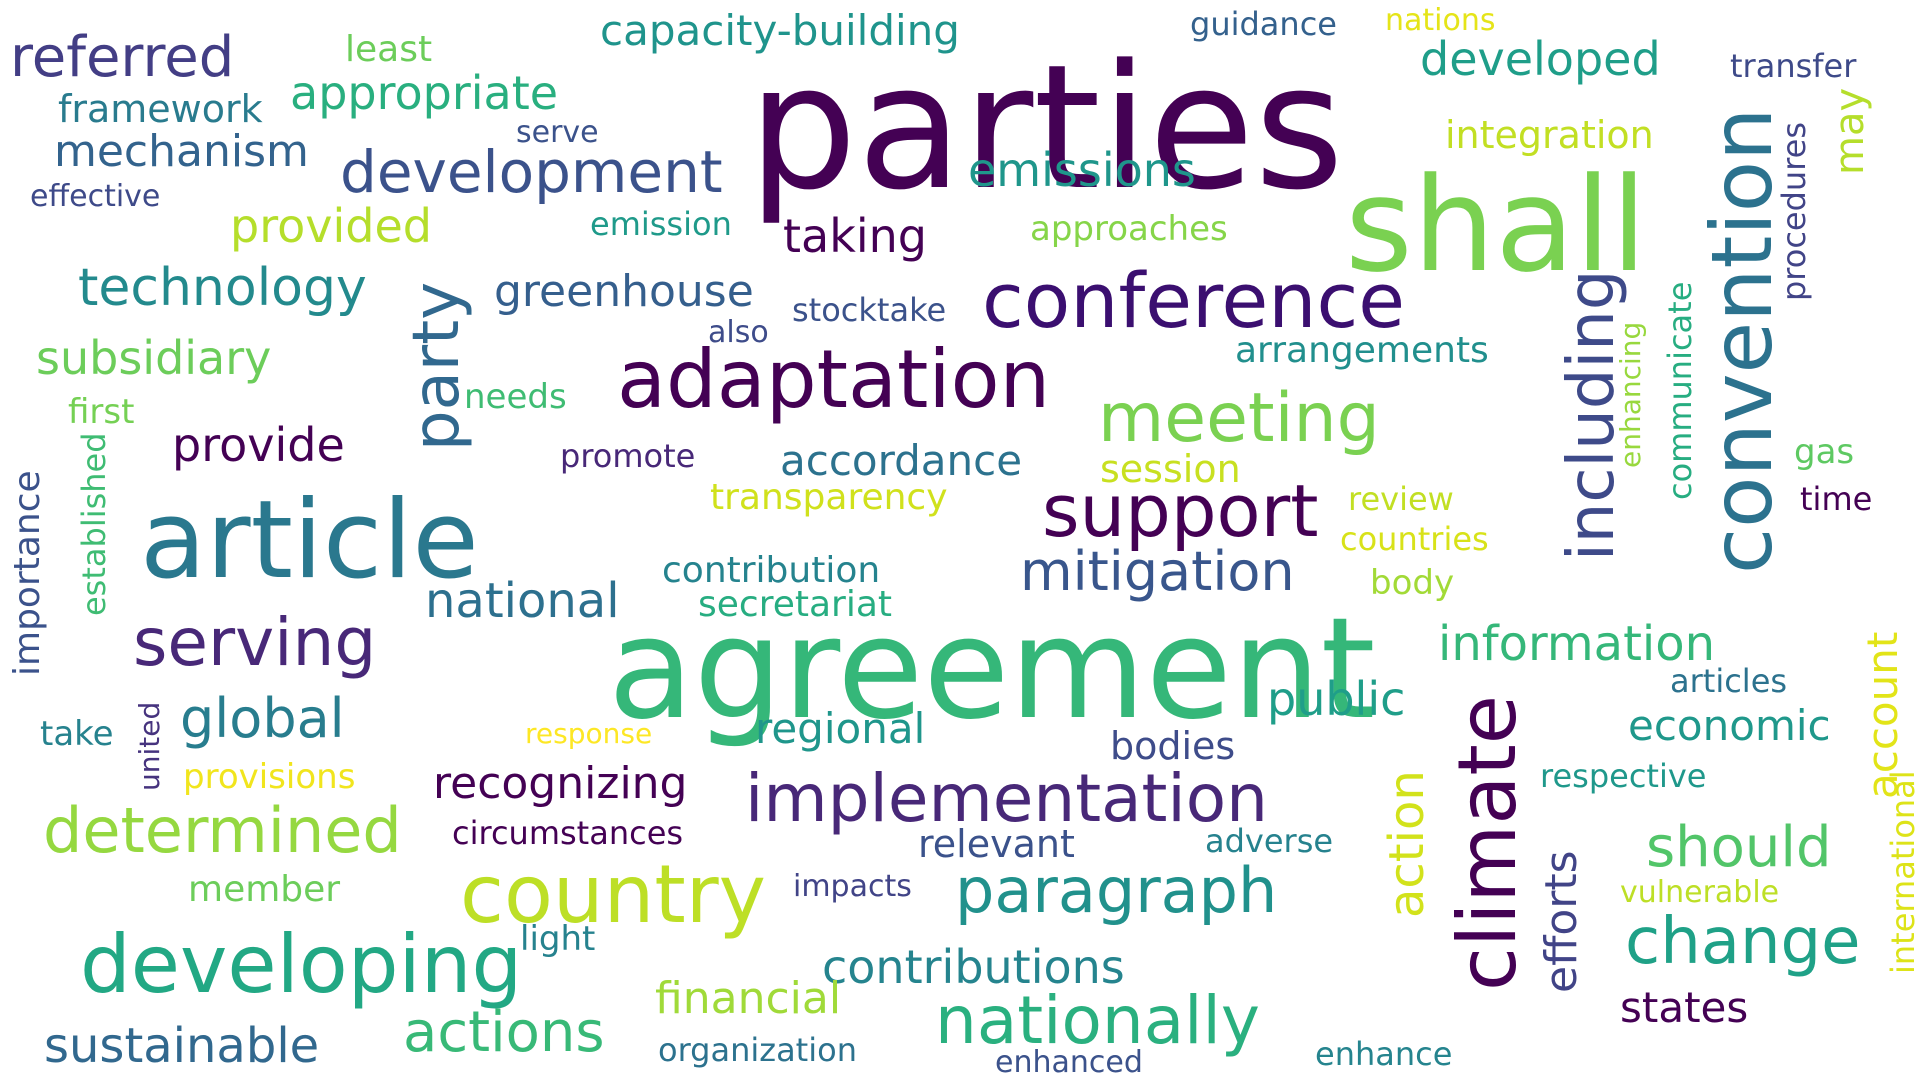  What do you see at coordinates (1129, 229) in the screenshot?
I see `word-approaches: approaches` at bounding box center [1129, 229].